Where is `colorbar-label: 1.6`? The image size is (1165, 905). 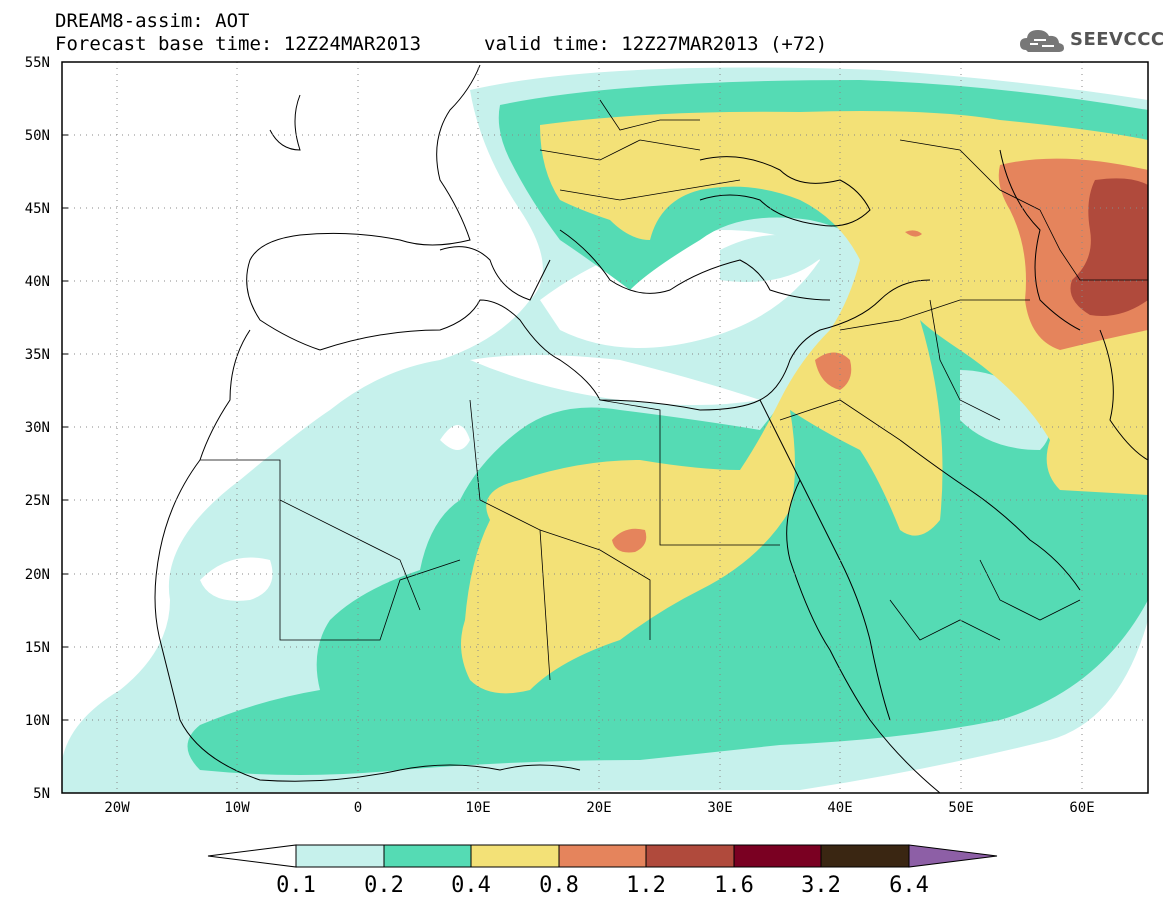 colorbar-label: 1.6 is located at coordinates (734, 885).